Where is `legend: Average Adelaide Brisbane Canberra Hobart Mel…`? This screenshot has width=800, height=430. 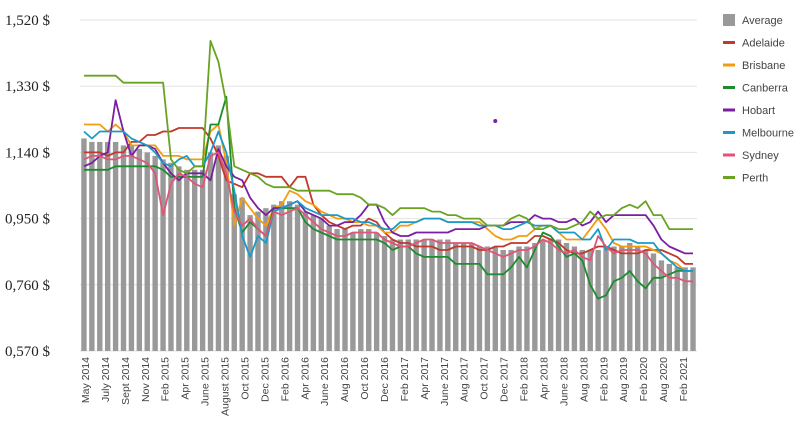
legend: Average Adelaide Brisbane Canberra Hobart Mel… is located at coordinates (758, 99).